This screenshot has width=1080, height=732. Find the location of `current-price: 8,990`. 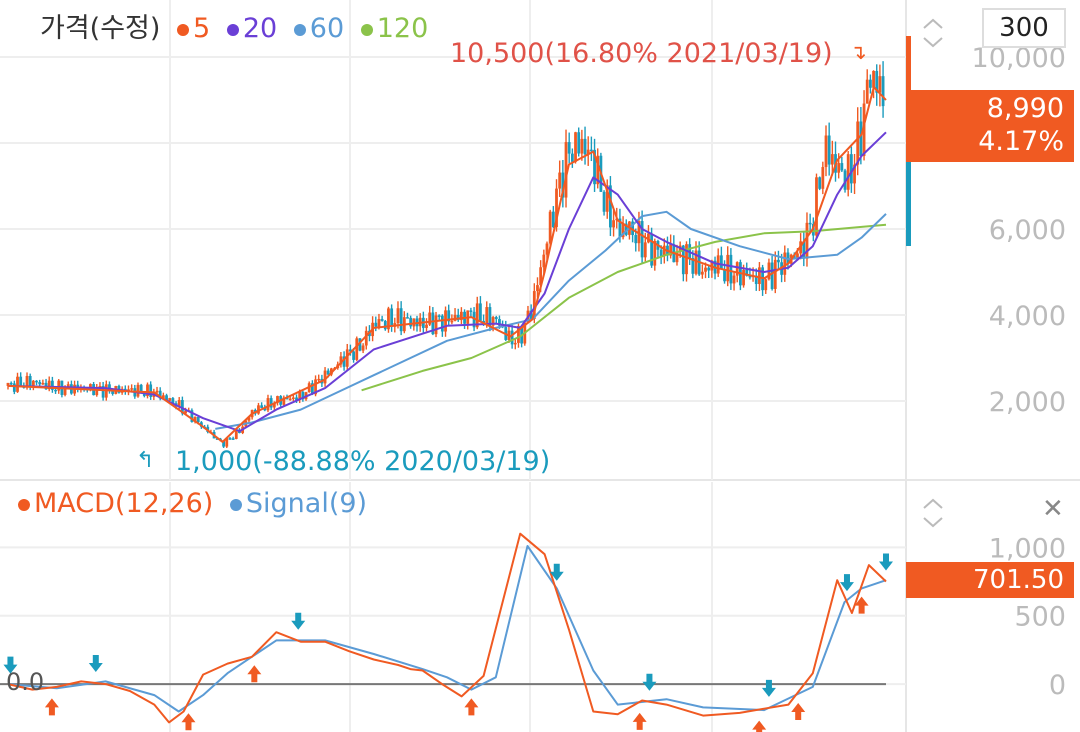

current-price: 8,990 is located at coordinates (1025, 108).